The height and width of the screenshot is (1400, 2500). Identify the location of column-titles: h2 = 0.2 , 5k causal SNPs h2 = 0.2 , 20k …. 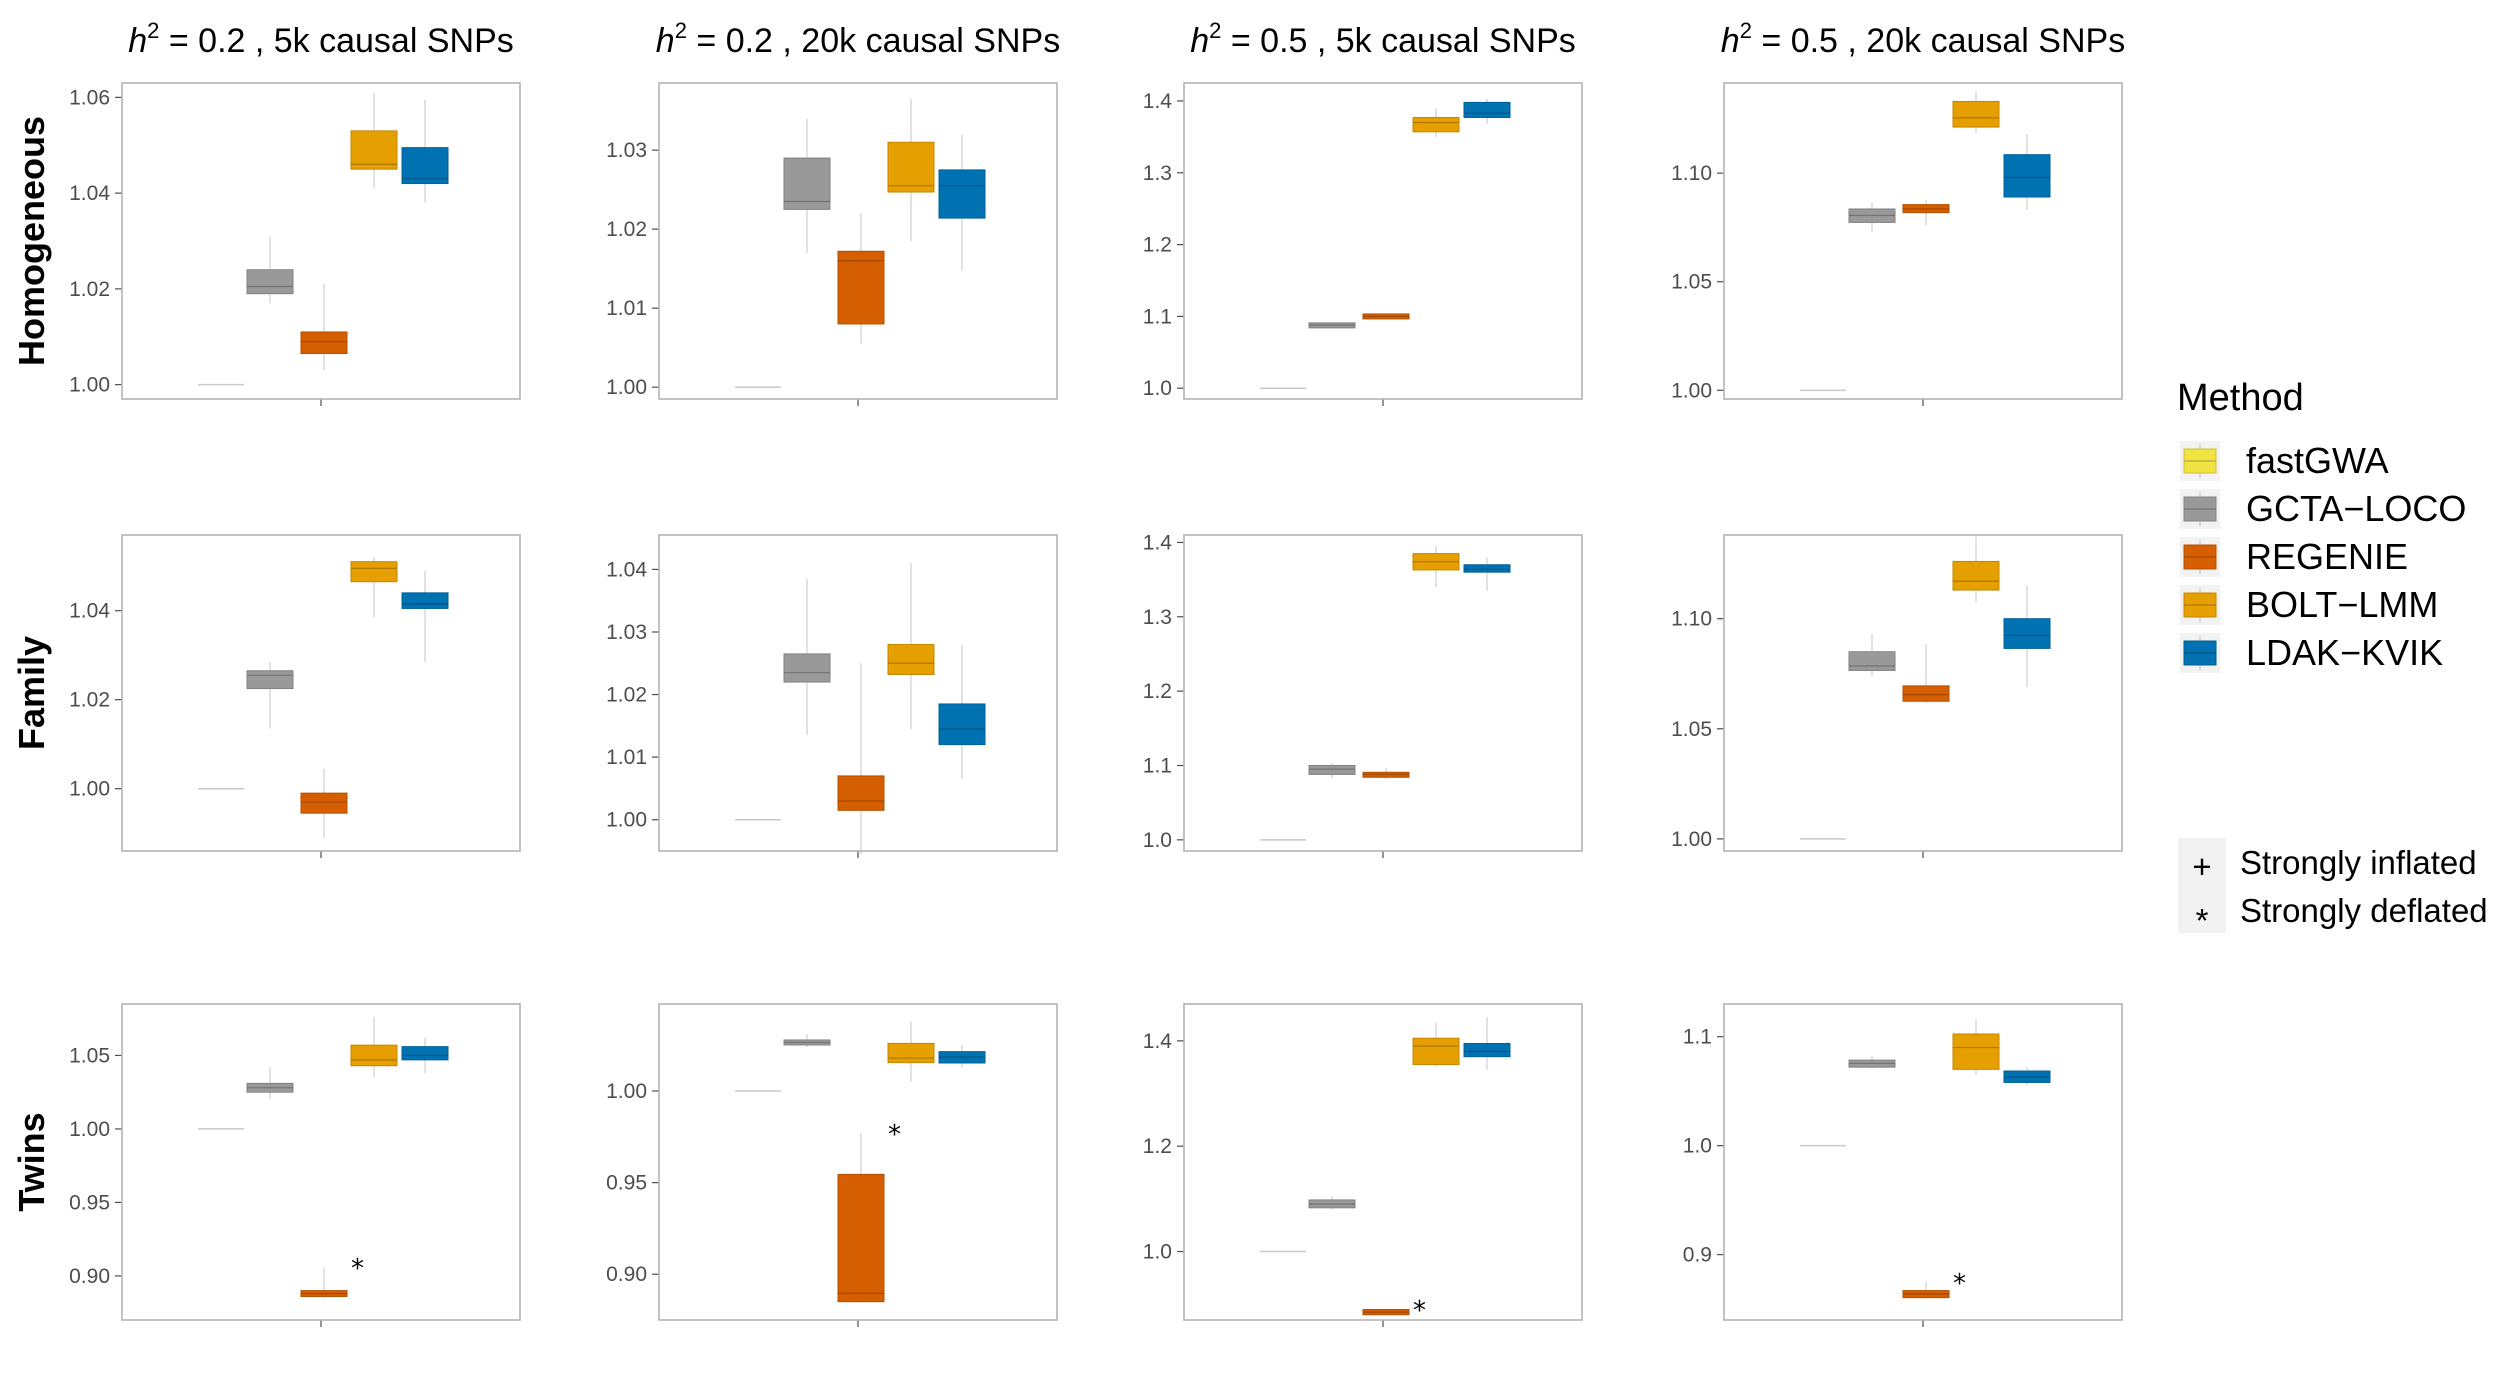
(1126, 39).